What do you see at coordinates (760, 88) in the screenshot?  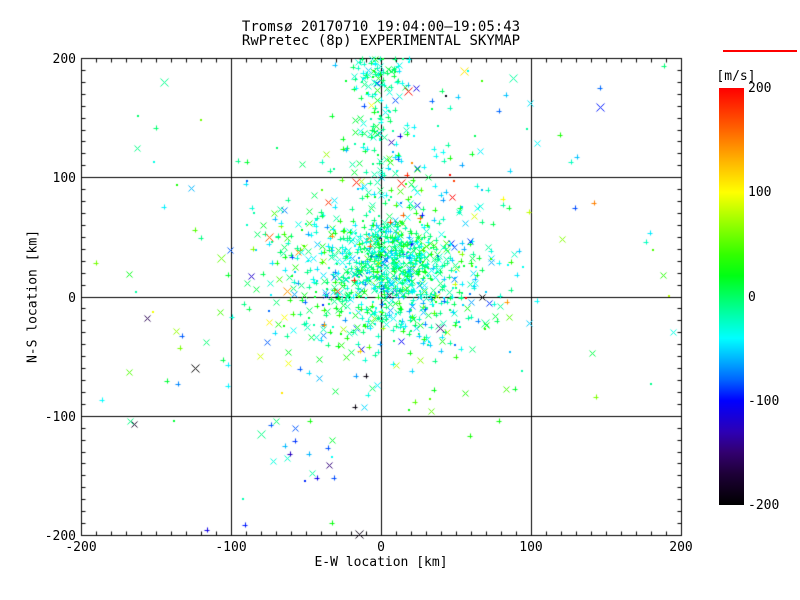 I see `colorbar-tick-label: 200` at bounding box center [760, 88].